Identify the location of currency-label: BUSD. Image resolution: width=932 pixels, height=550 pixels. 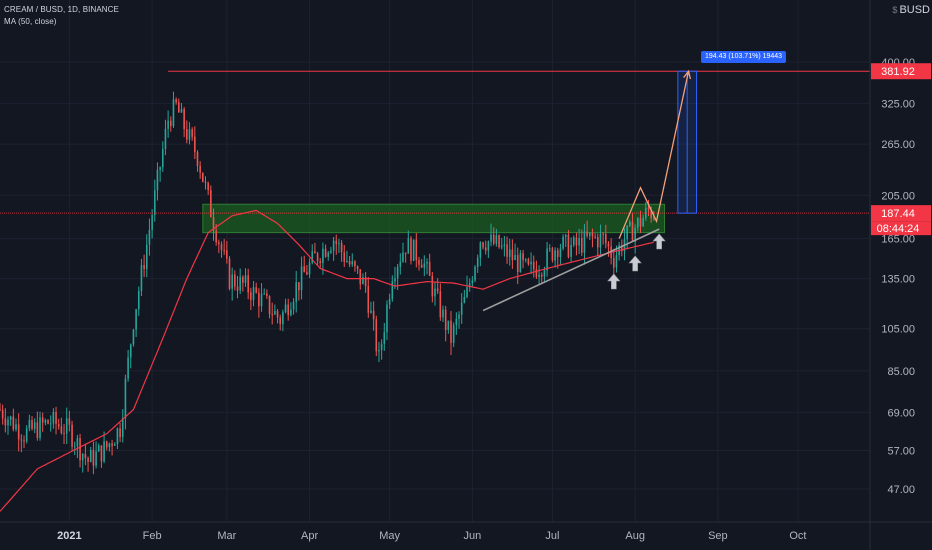
(914, 10).